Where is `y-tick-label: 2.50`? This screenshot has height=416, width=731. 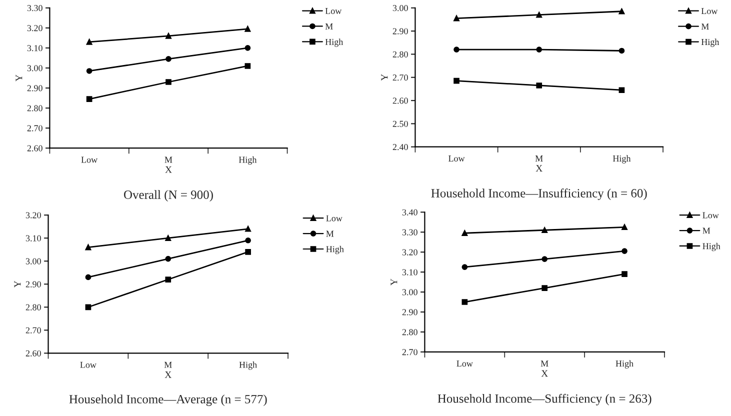 y-tick-label: 2.50 is located at coordinates (400, 123).